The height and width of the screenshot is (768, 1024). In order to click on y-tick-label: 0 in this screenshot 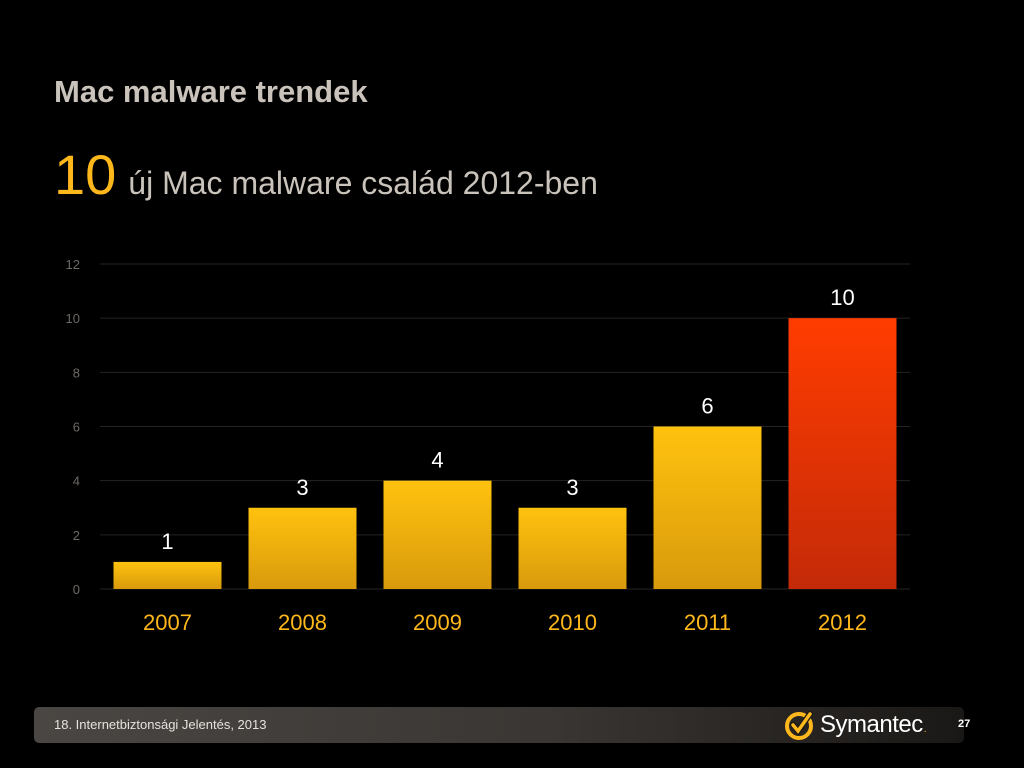, I will do `click(76, 589)`.